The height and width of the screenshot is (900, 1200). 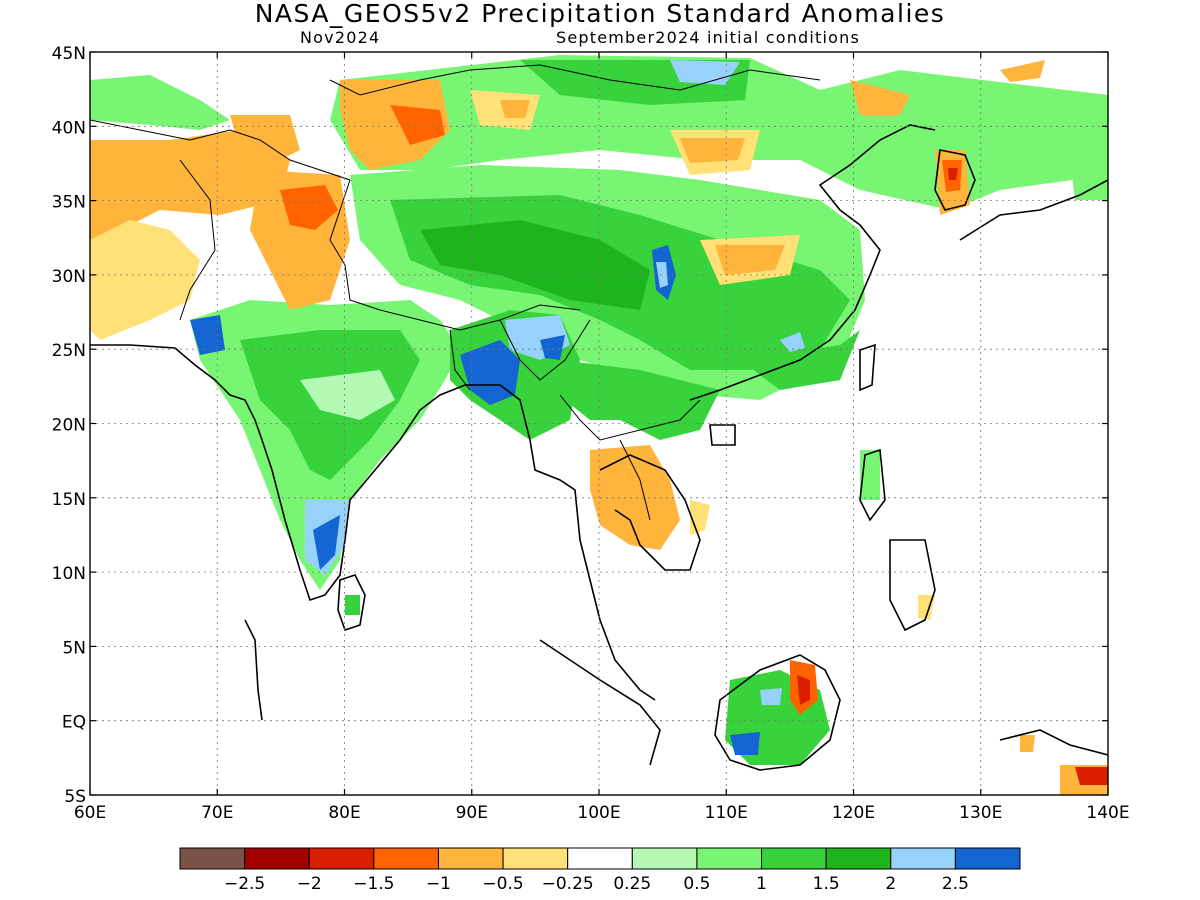 What do you see at coordinates (340, 37) in the screenshot?
I see `forecast-month: Nov2024` at bounding box center [340, 37].